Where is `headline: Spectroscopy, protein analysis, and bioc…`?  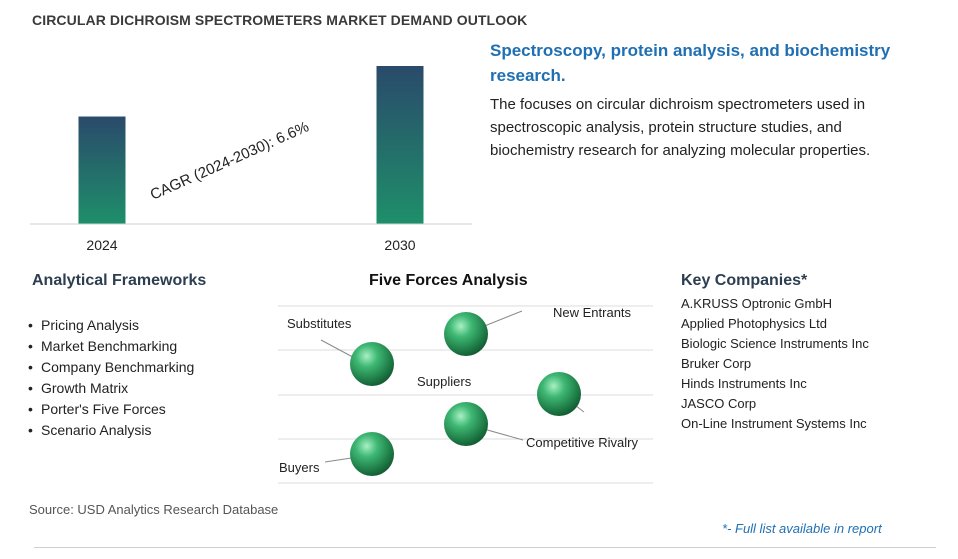 headline: Spectroscopy, protein analysis, and bioc… is located at coordinates (690, 63).